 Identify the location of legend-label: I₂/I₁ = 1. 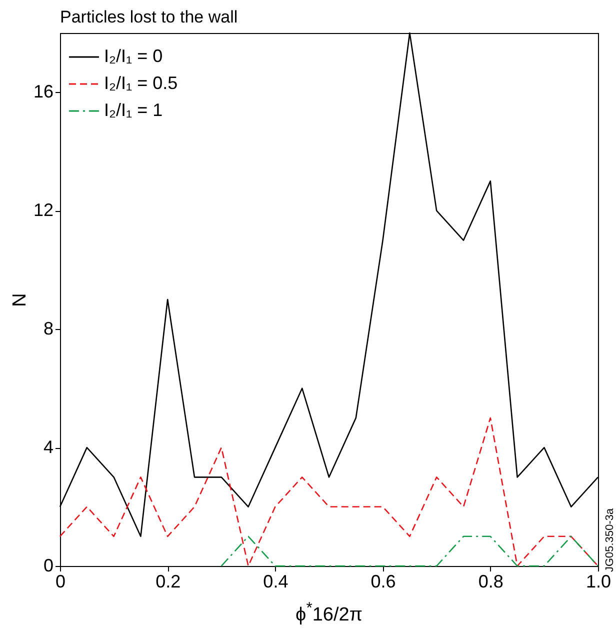
(133, 110).